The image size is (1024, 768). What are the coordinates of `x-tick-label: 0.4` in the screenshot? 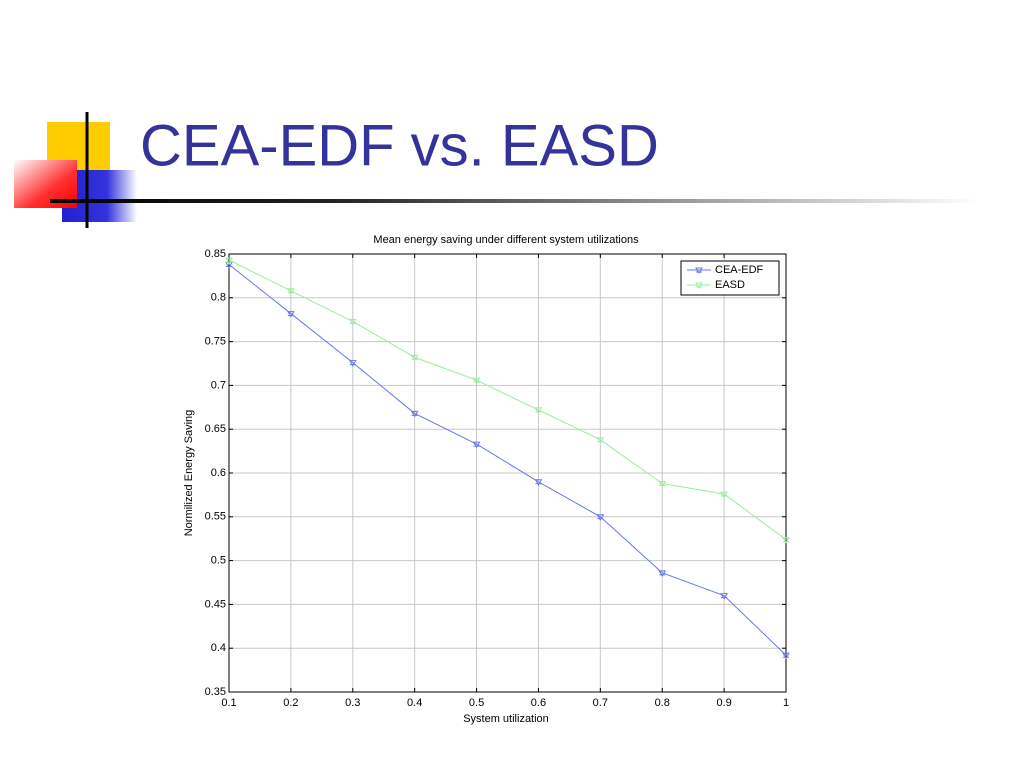 It's located at (414, 703).